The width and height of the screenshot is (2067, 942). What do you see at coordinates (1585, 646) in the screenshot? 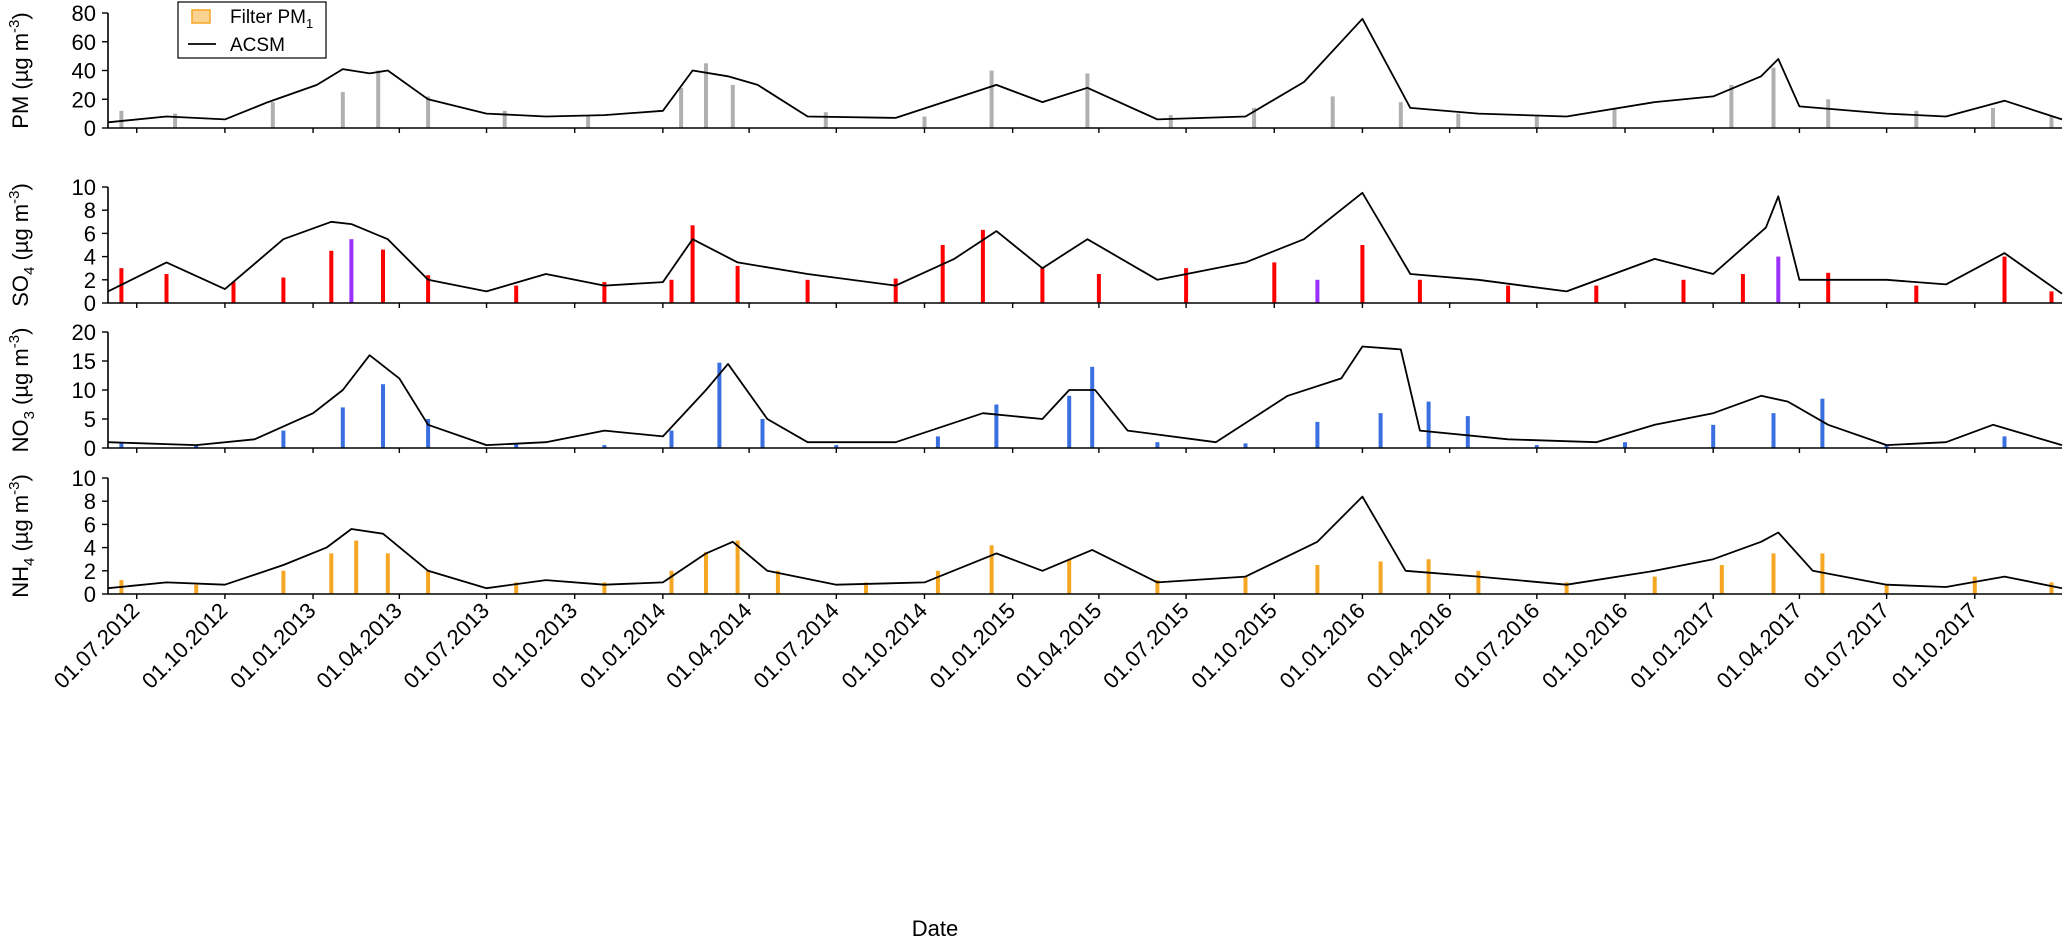
I see `x-tick-label: 01.10.2016` at bounding box center [1585, 646].